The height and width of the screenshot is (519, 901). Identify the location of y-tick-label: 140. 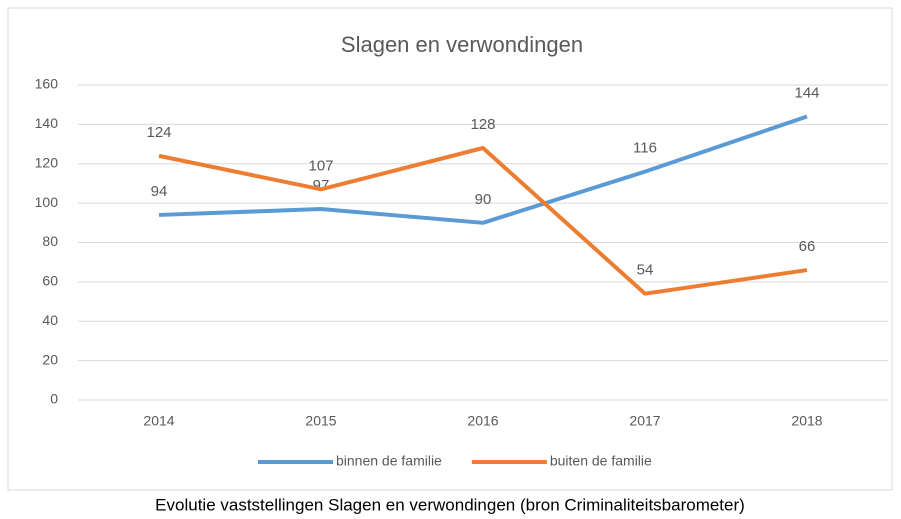
(47, 123).